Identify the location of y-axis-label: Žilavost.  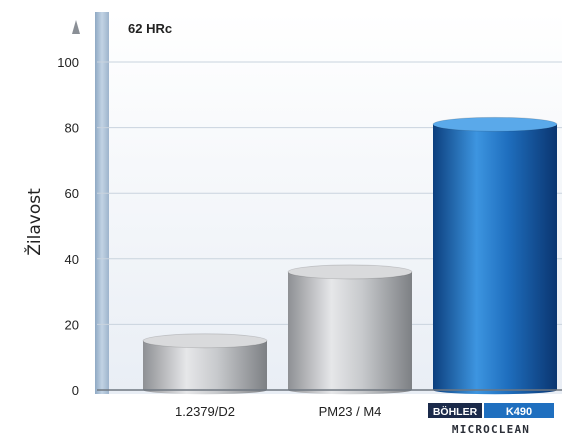
(34, 222).